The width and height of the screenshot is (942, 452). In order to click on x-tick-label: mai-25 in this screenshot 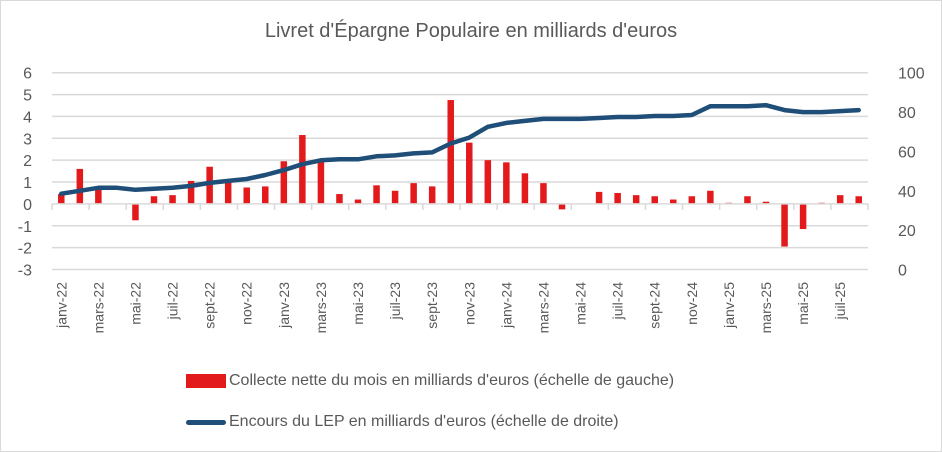, I will do `click(803, 303)`.